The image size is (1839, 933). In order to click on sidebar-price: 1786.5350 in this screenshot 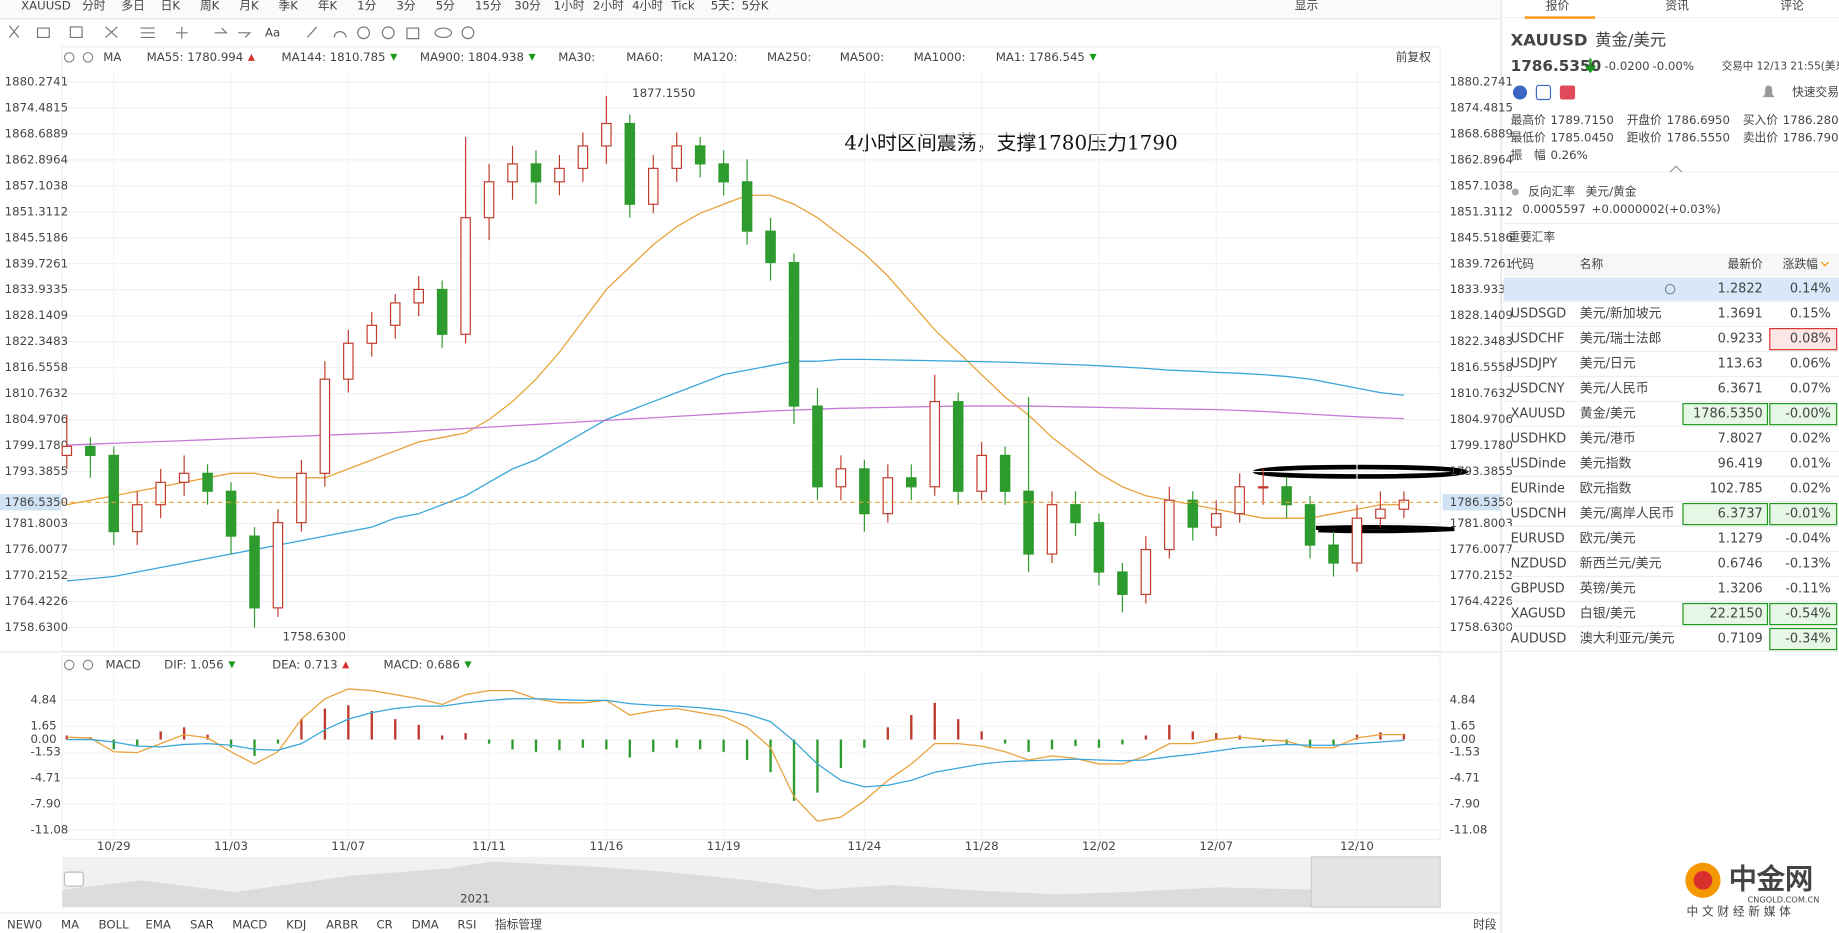, I will do `click(1556, 66)`.